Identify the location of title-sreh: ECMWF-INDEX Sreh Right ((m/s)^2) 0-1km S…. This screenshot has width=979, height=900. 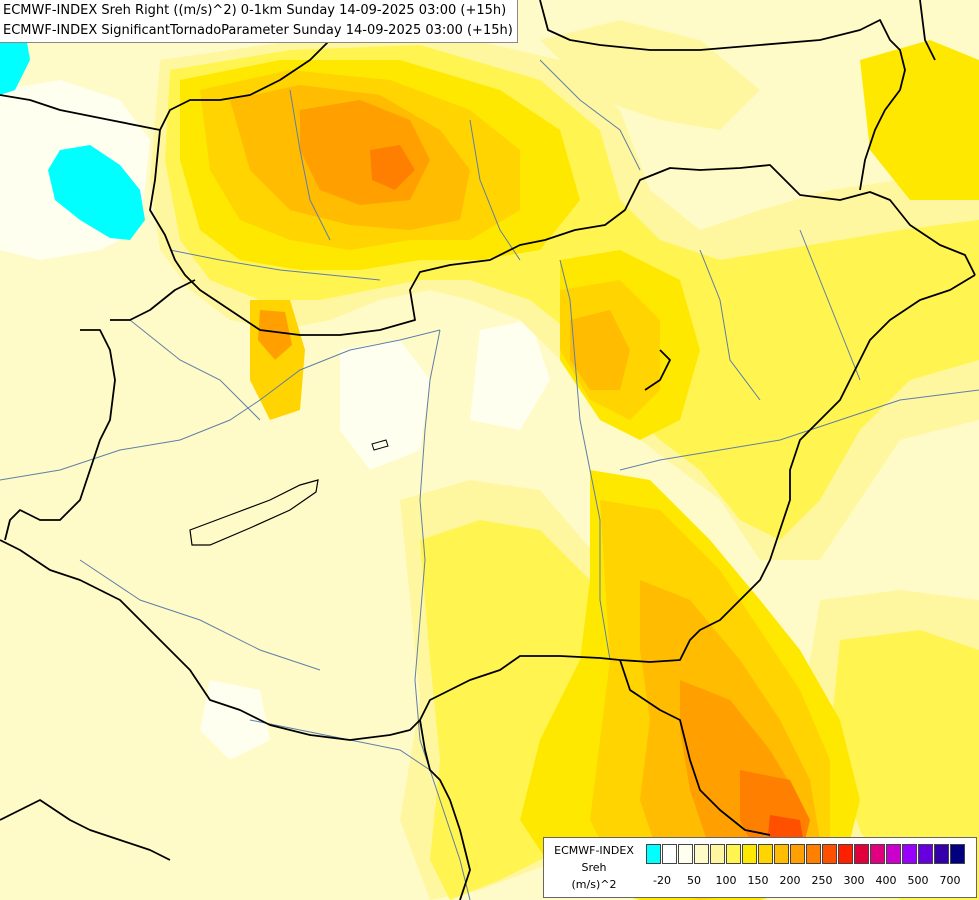
(255, 10).